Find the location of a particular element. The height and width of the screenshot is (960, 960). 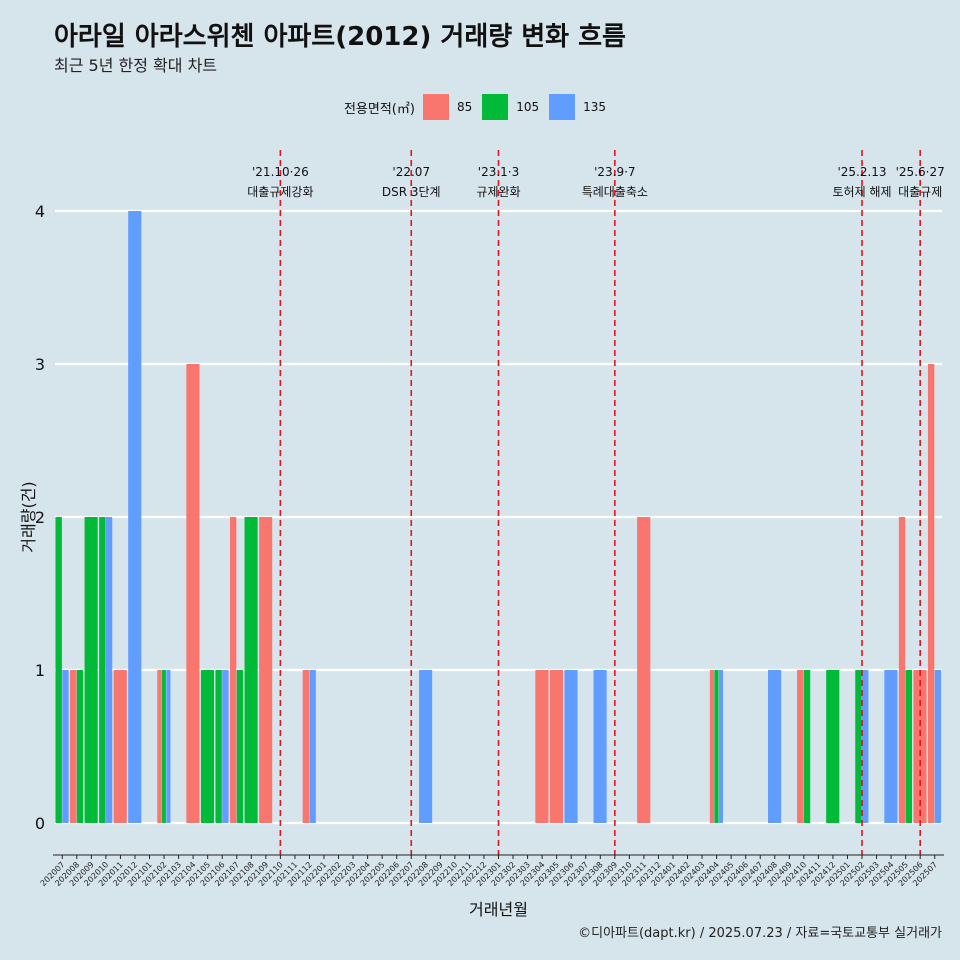

legend: 전용면적(㎡) 85 105 135 is located at coordinates (480, 107).